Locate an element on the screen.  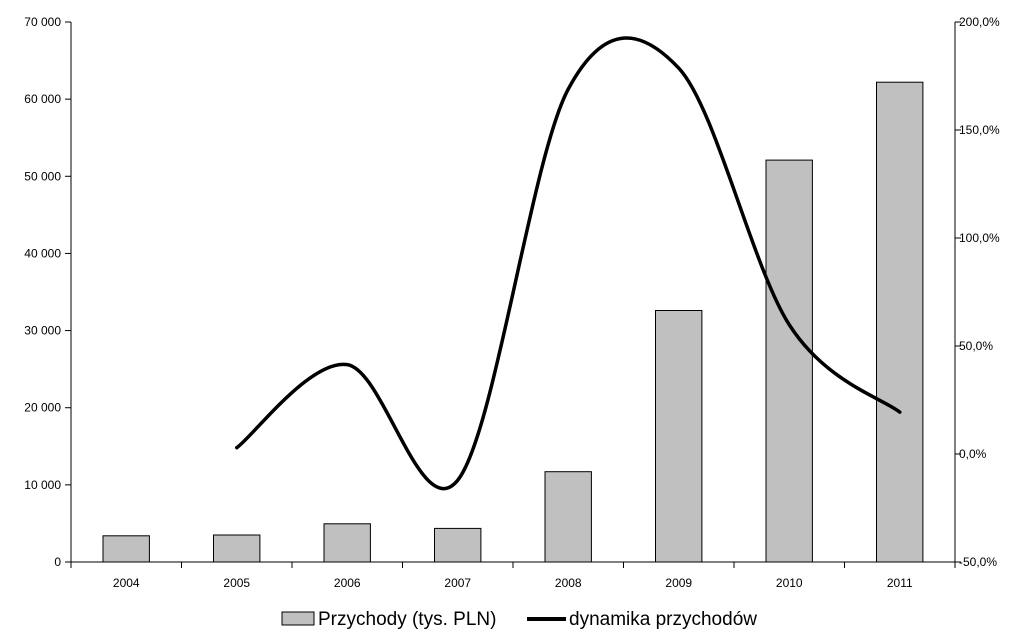
left-tick-label: 30 000 is located at coordinates (42, 331).